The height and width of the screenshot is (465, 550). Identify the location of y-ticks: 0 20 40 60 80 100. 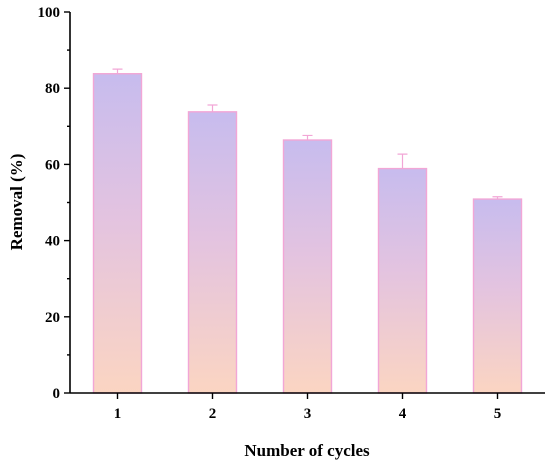
(54, 203).